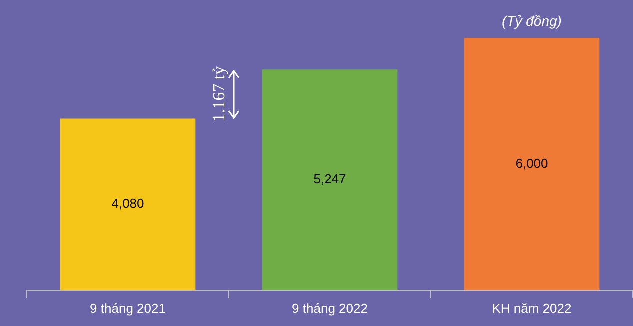 The height and width of the screenshot is (326, 633). What do you see at coordinates (532, 308) in the screenshot?
I see `x-tick-label: KH năm 2022` at bounding box center [532, 308].